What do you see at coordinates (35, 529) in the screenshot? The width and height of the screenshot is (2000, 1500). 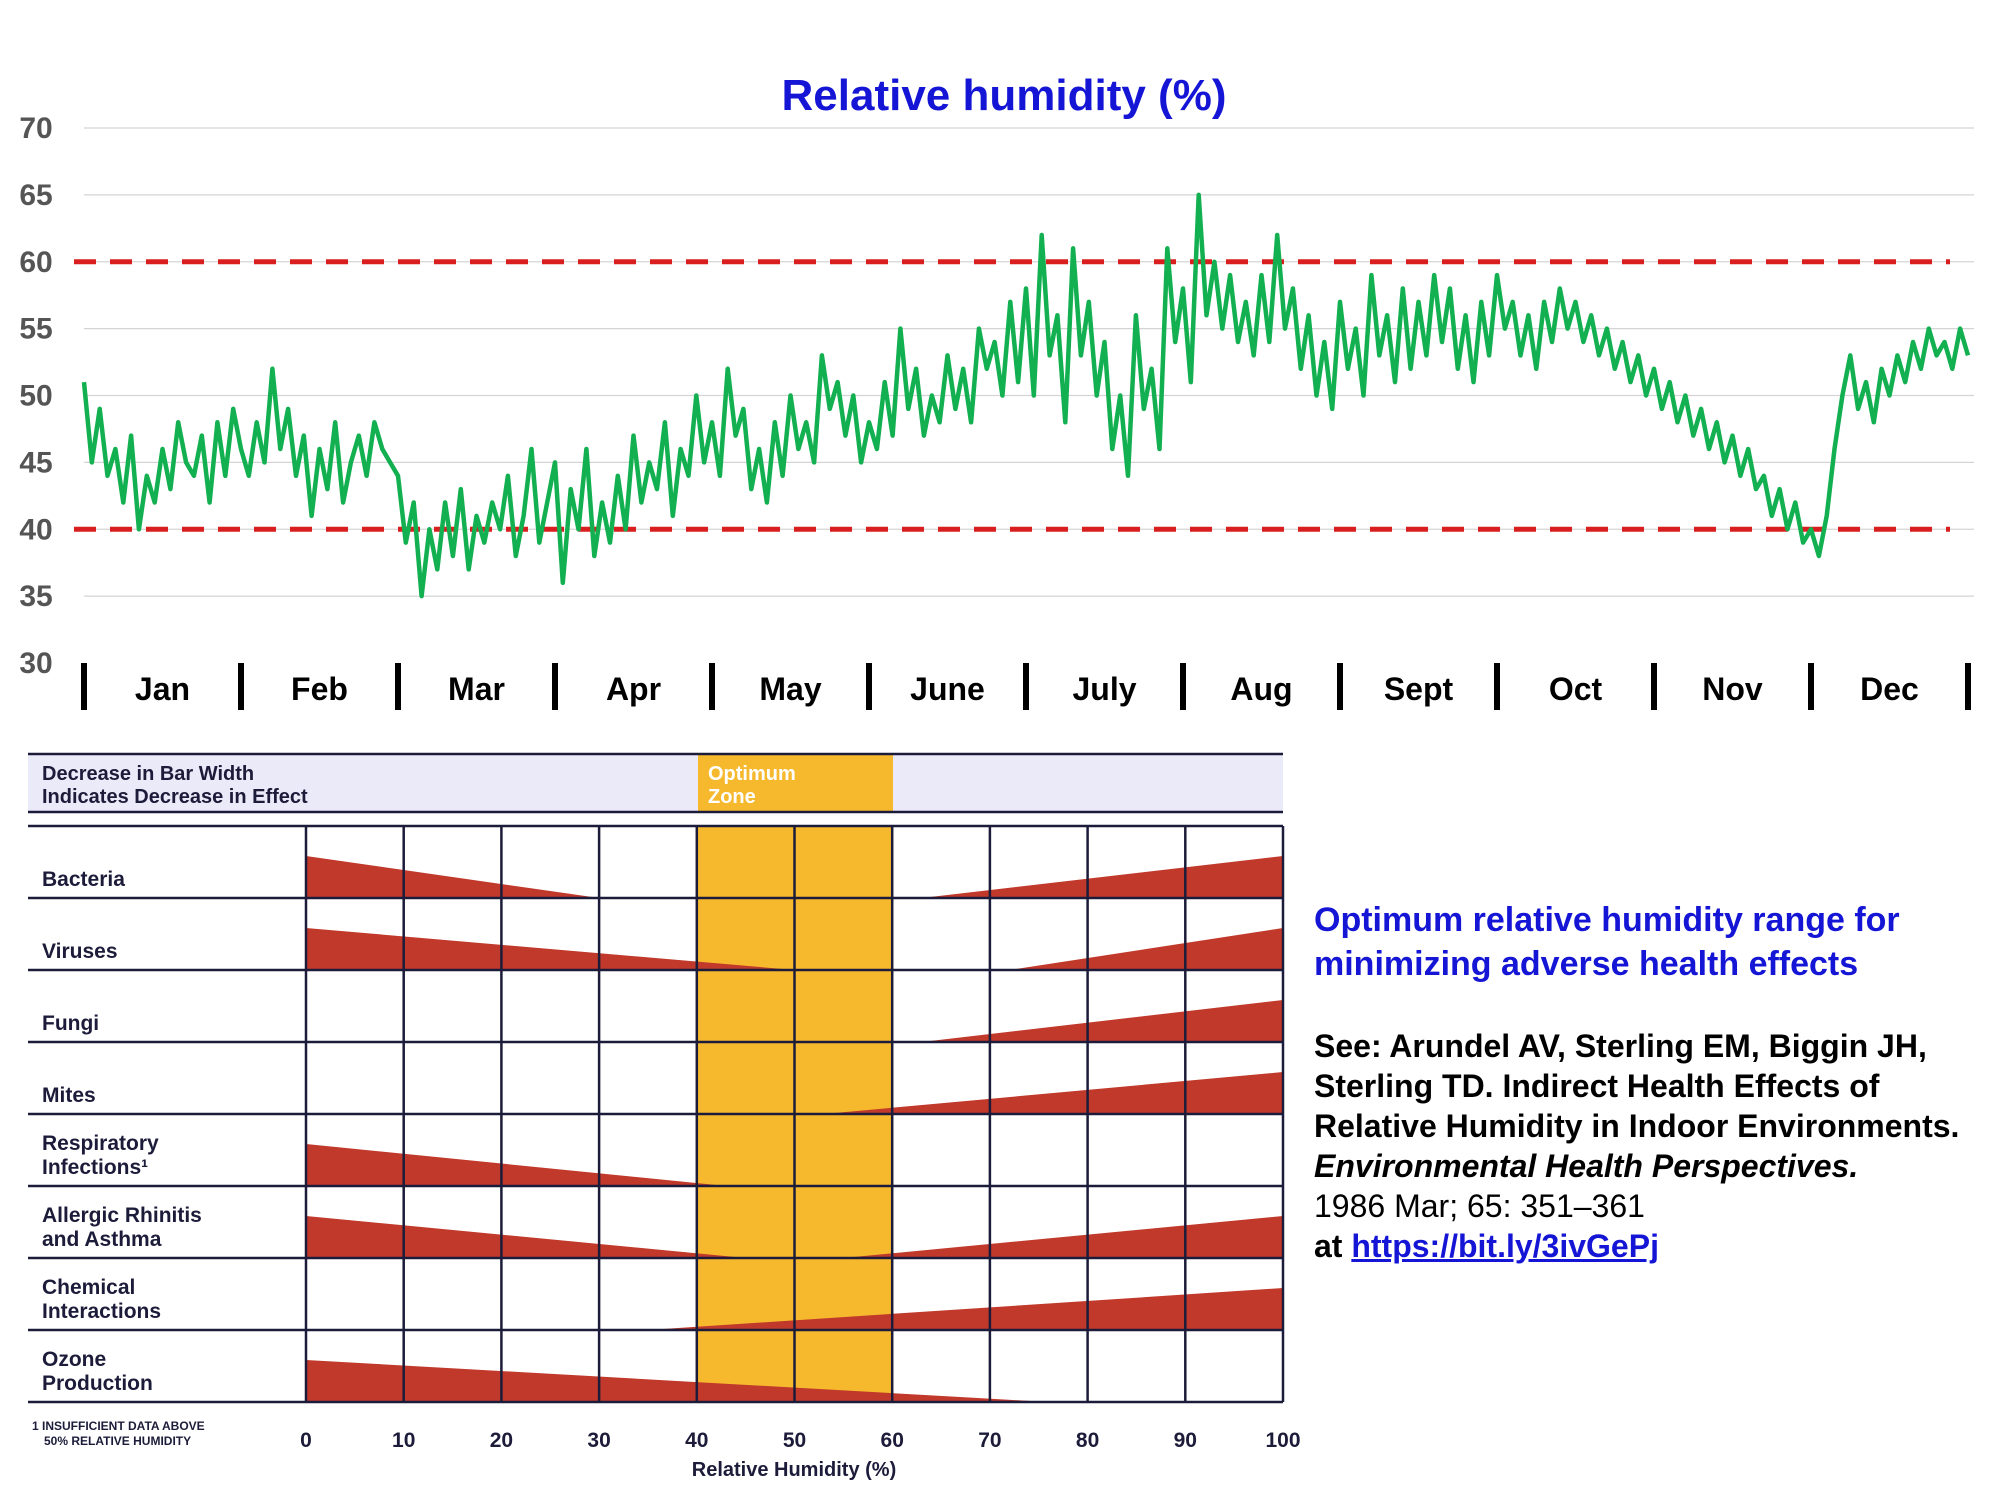 I see `y-tick-label-40: 40` at bounding box center [35, 529].